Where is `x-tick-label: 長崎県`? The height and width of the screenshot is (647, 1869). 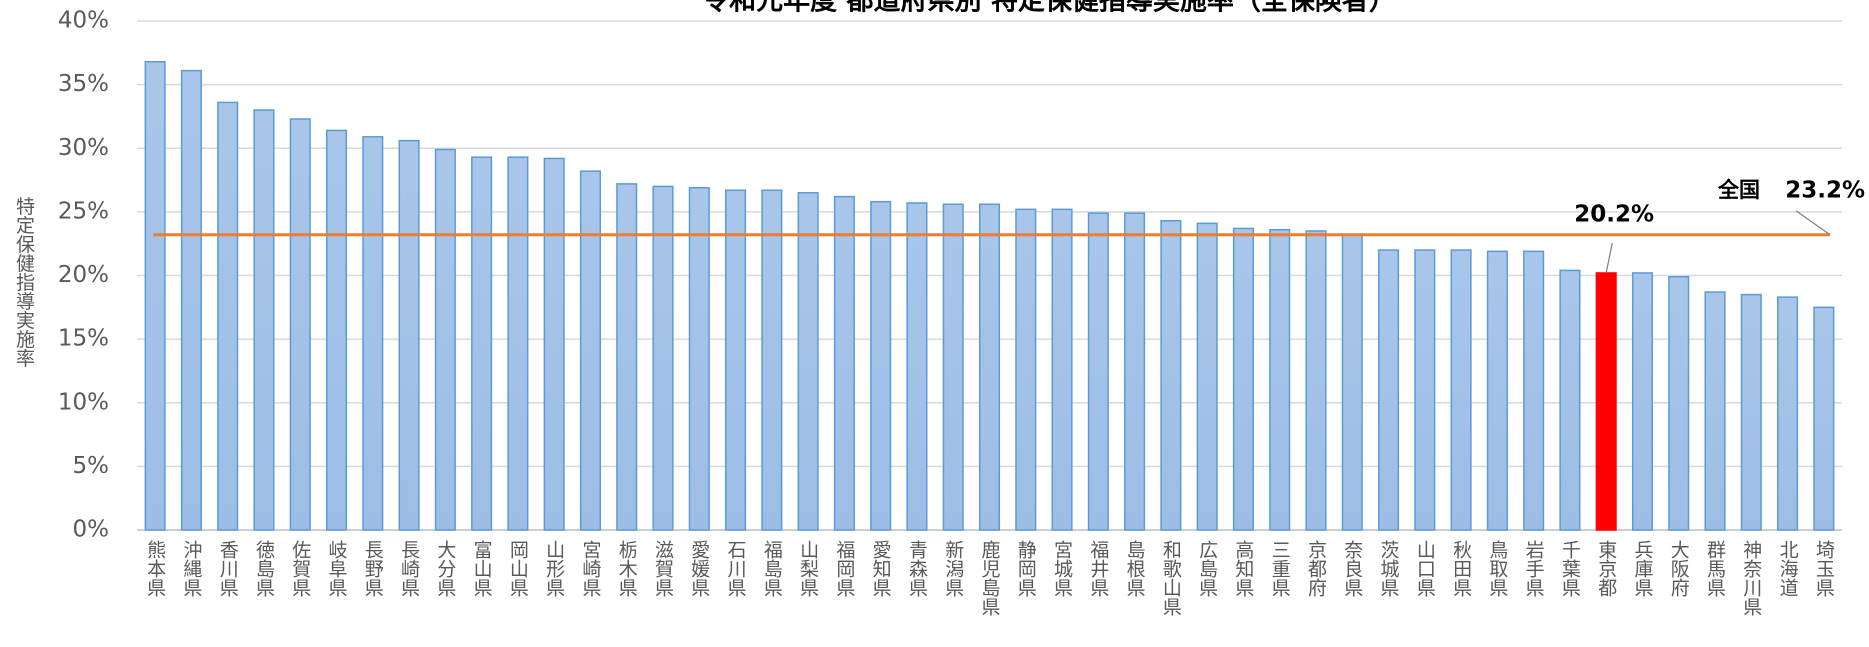
x-tick-label: 長崎県 is located at coordinates (409, 568).